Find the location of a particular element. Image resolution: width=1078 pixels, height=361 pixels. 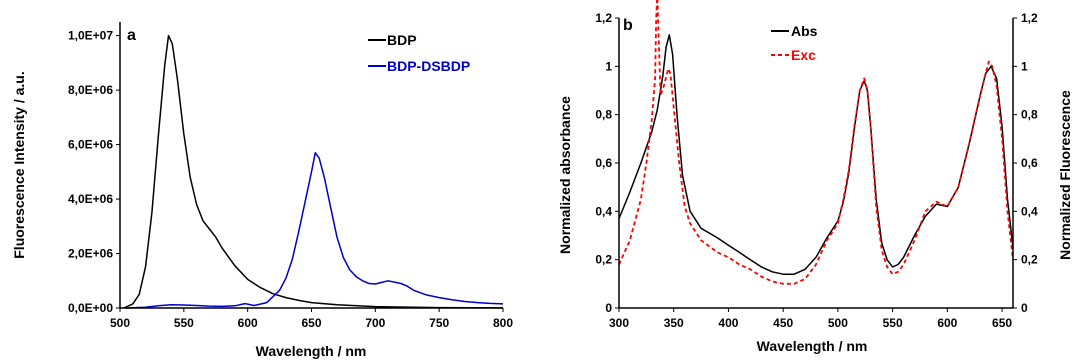

chart-b-y-tick-label: 0,4 is located at coordinates (603, 211).